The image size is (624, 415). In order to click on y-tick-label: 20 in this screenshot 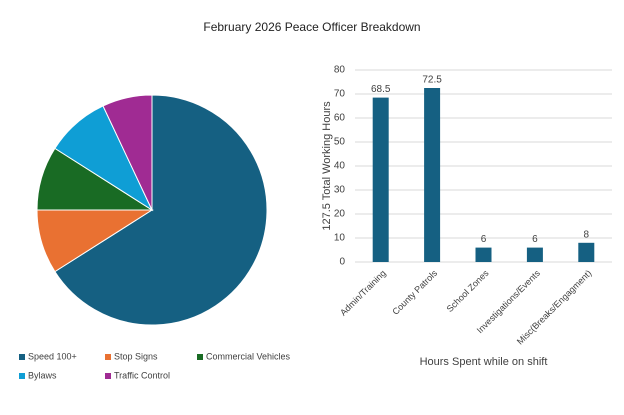, I will do `click(340, 214)`.